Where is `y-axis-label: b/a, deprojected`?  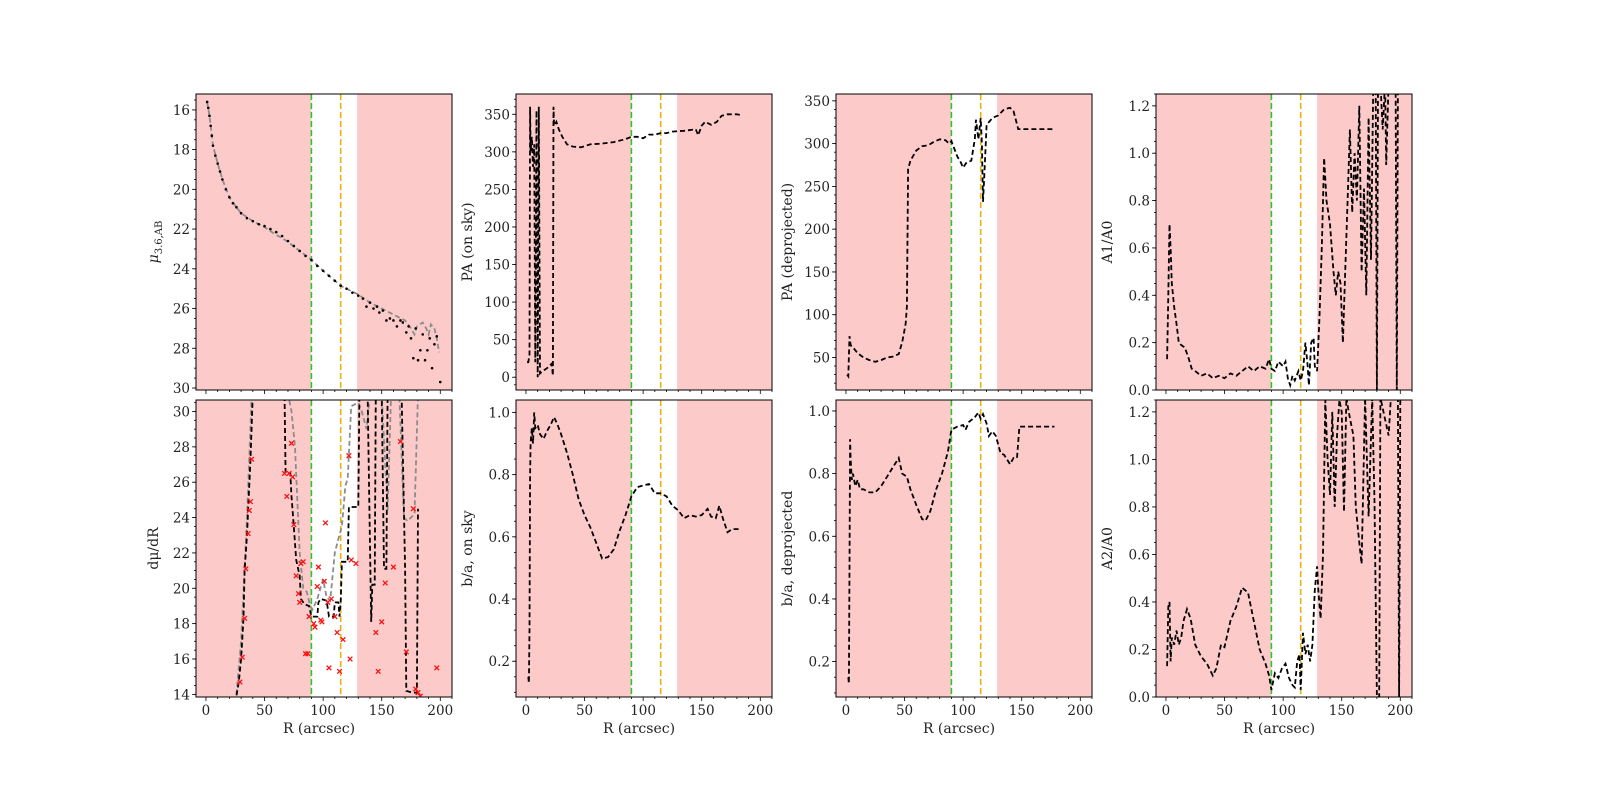
y-axis-label: b/a, deprojected is located at coordinates (788, 549).